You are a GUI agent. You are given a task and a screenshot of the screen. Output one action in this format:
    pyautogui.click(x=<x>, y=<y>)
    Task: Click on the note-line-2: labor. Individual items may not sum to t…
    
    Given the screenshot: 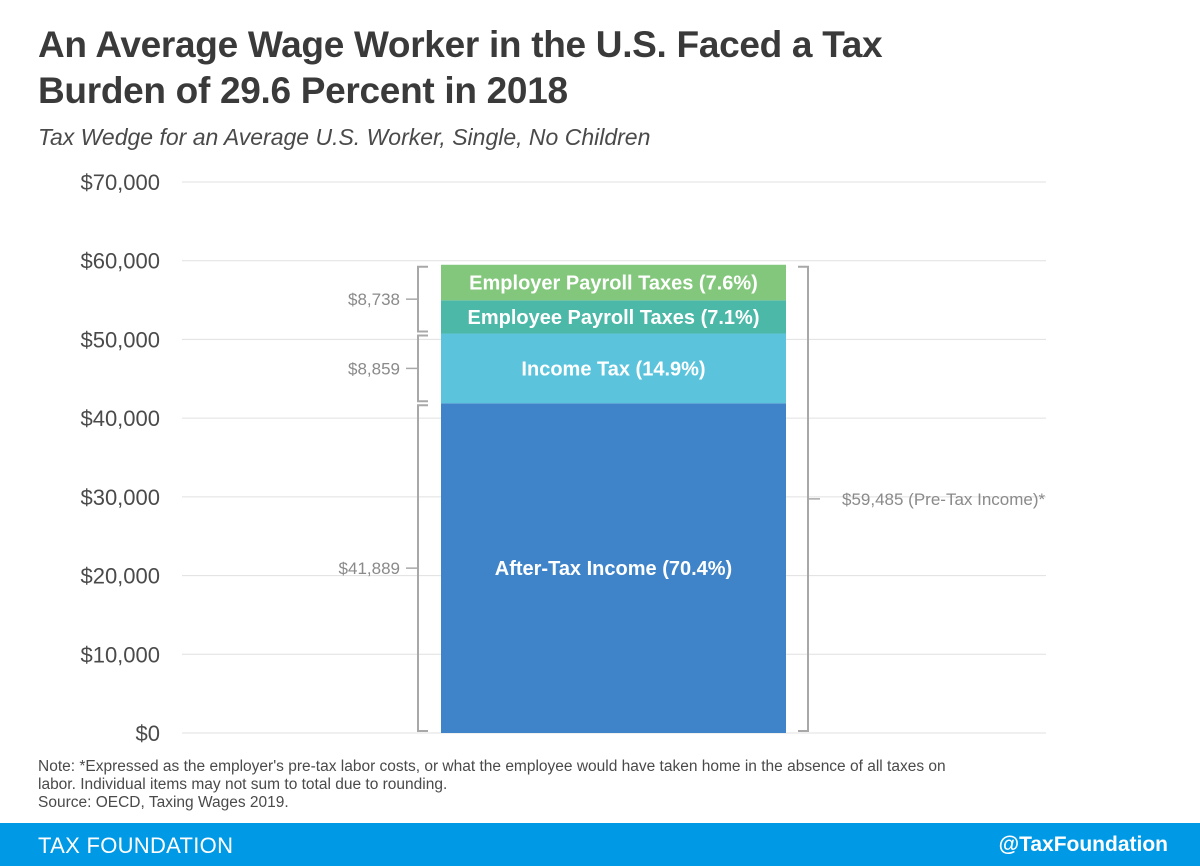 What is the action you would take?
    pyautogui.click(x=243, y=784)
    